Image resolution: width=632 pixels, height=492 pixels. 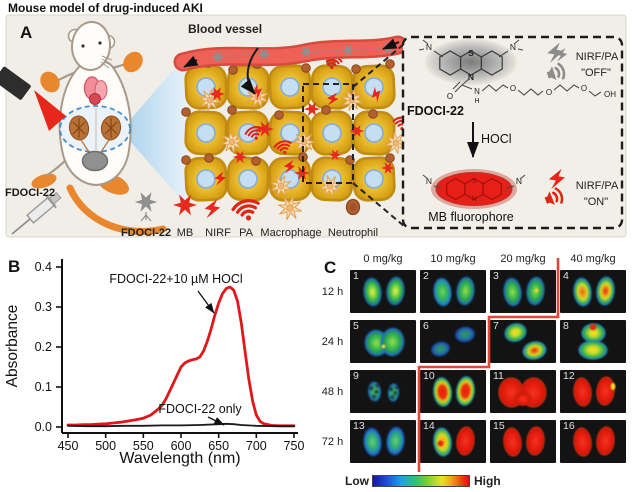 I want to click on legend-neutrophil-label: Neutrophil, so click(x=353, y=233).